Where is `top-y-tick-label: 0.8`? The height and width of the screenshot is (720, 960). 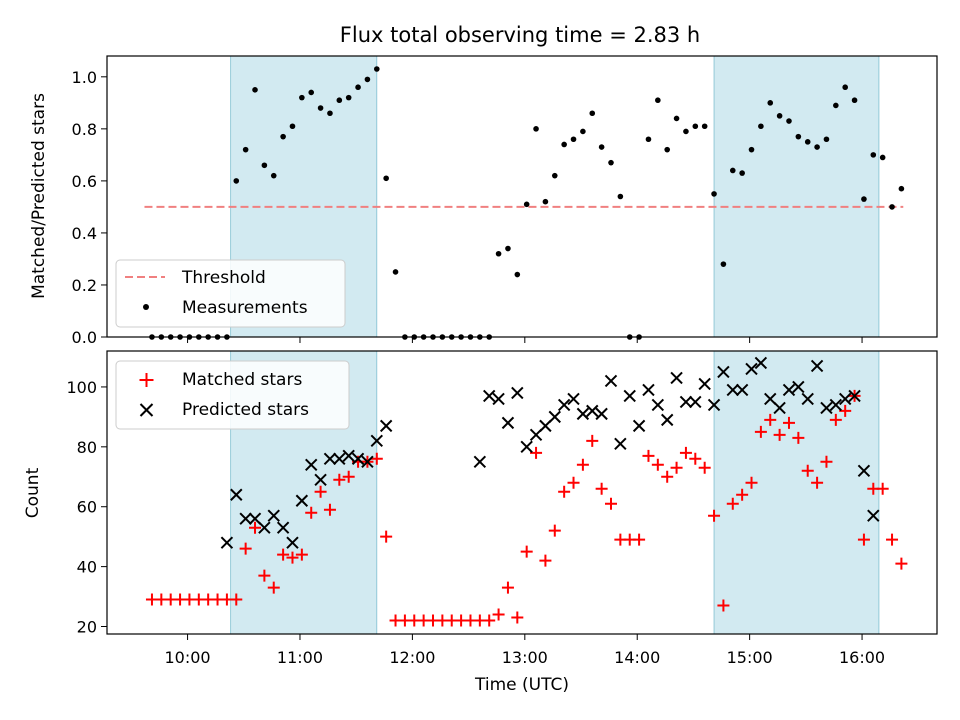
top-y-tick-label: 0.8 is located at coordinates (84, 129).